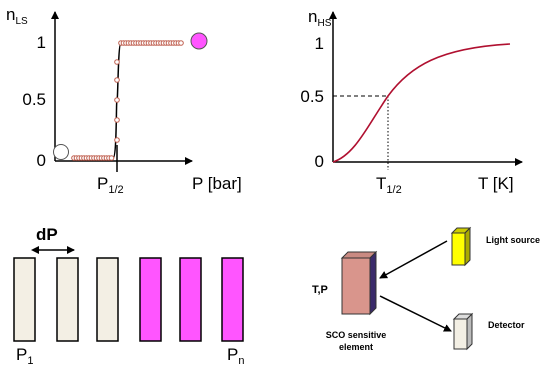  I want to click on x-label: P [bar], so click(217, 183).